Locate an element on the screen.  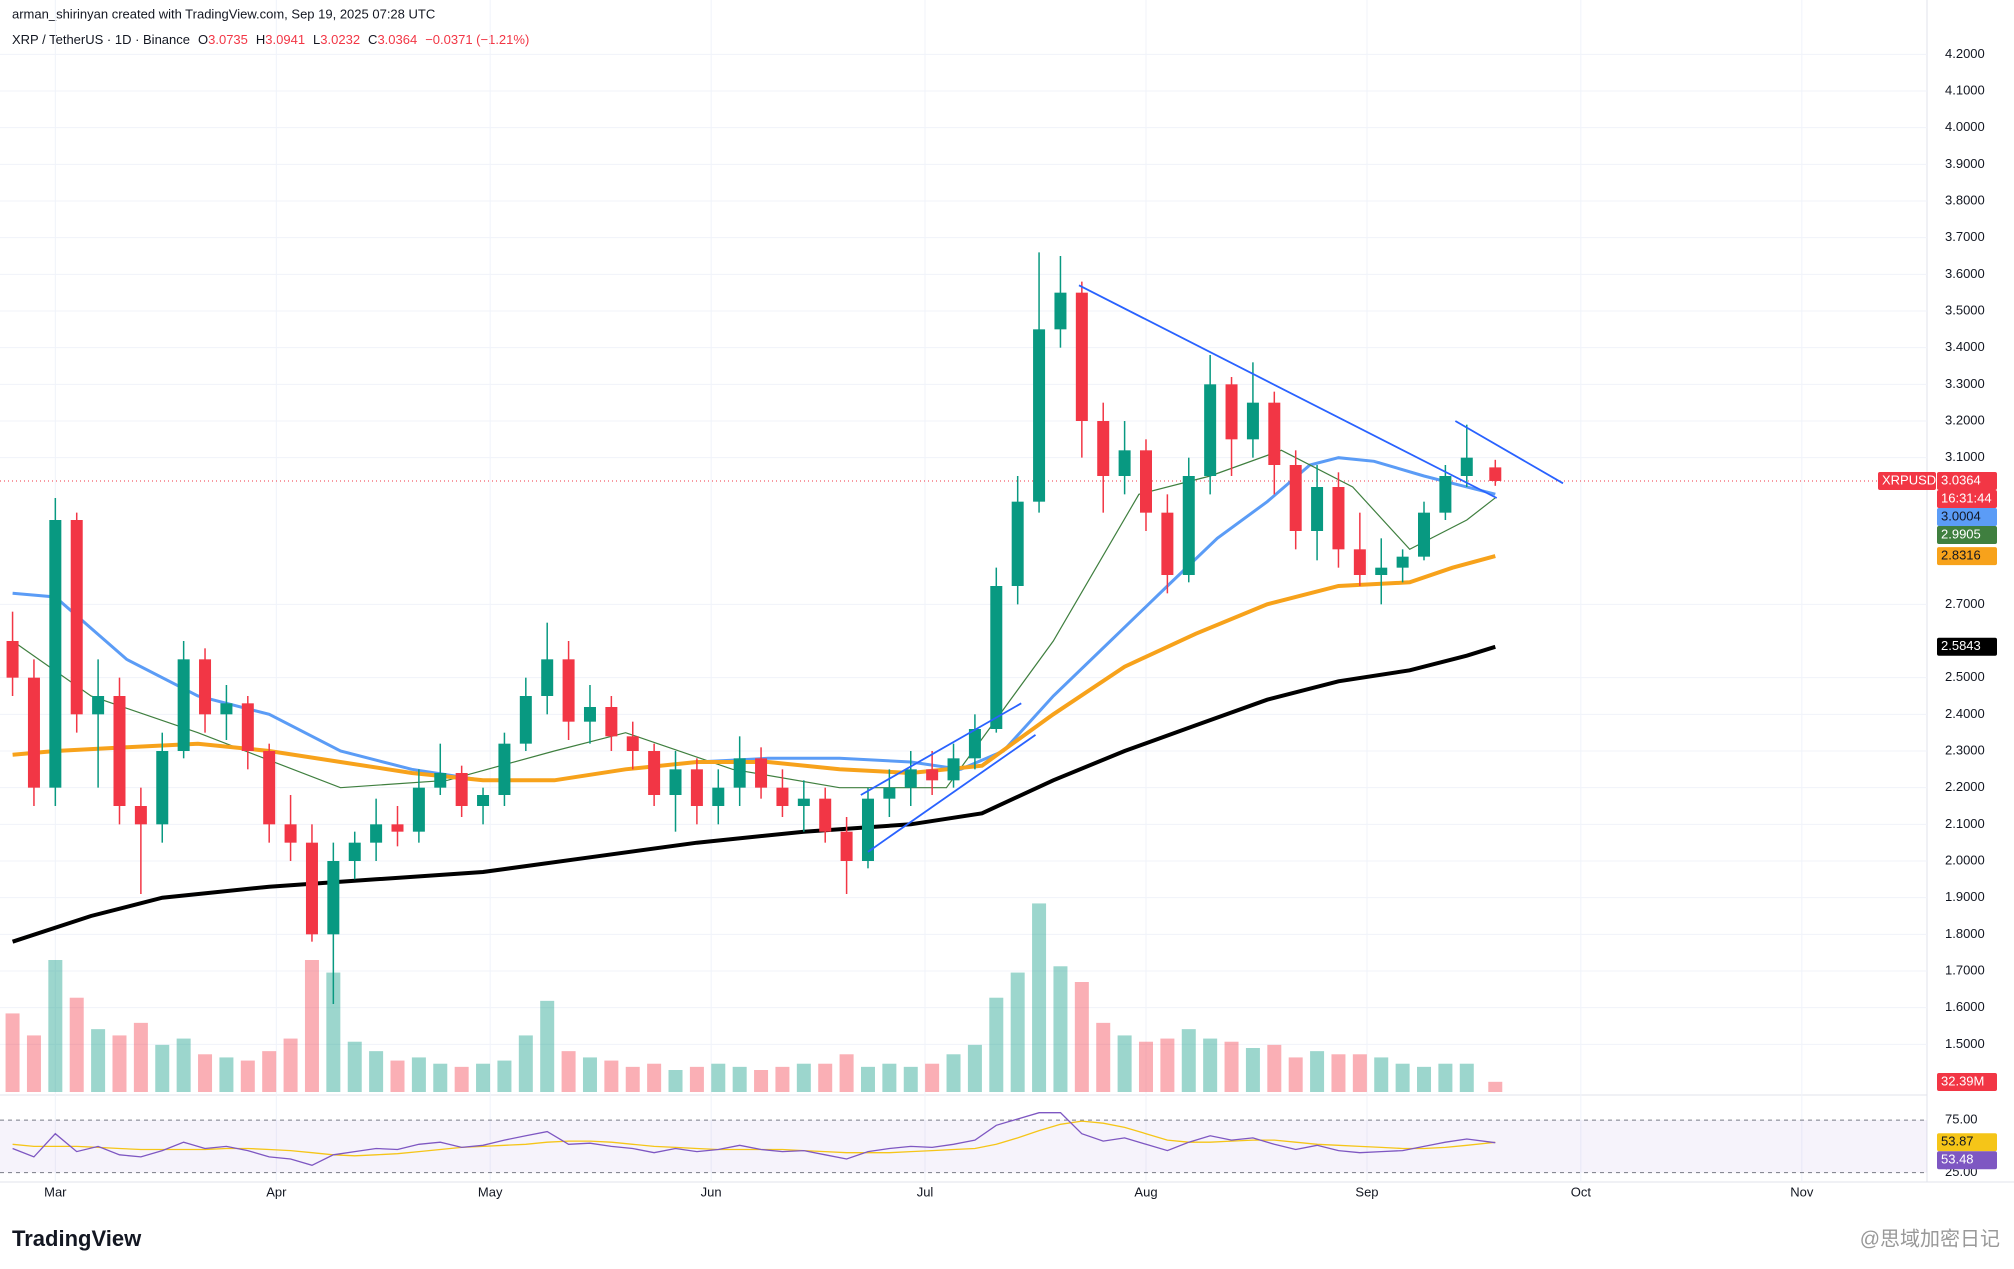
legend-value: 3.0232 is located at coordinates (340, 39).